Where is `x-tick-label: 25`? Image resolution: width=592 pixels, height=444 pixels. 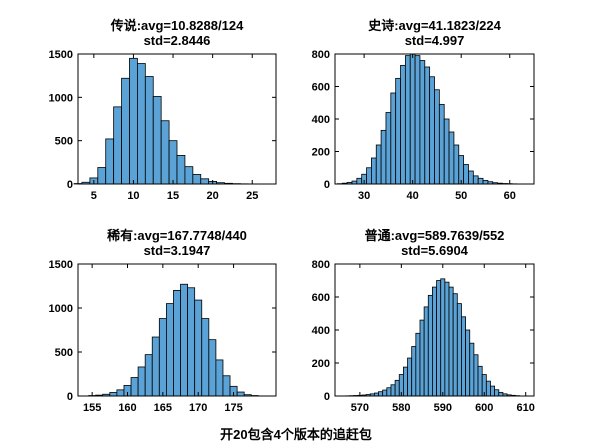
x-tick-label: 25 is located at coordinates (252, 196).